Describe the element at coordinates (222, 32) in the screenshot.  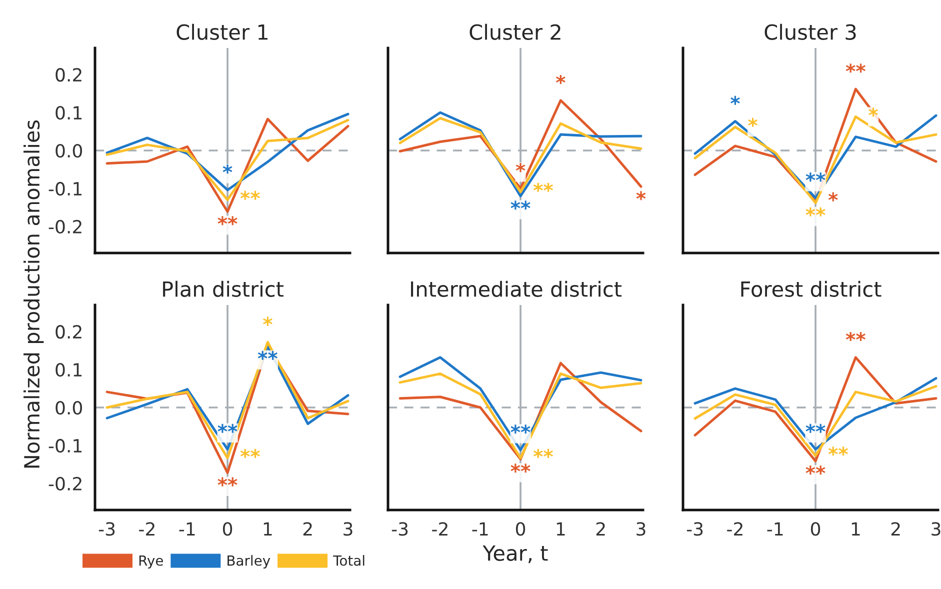
I see `chart-title: Cluster 1` at that location.